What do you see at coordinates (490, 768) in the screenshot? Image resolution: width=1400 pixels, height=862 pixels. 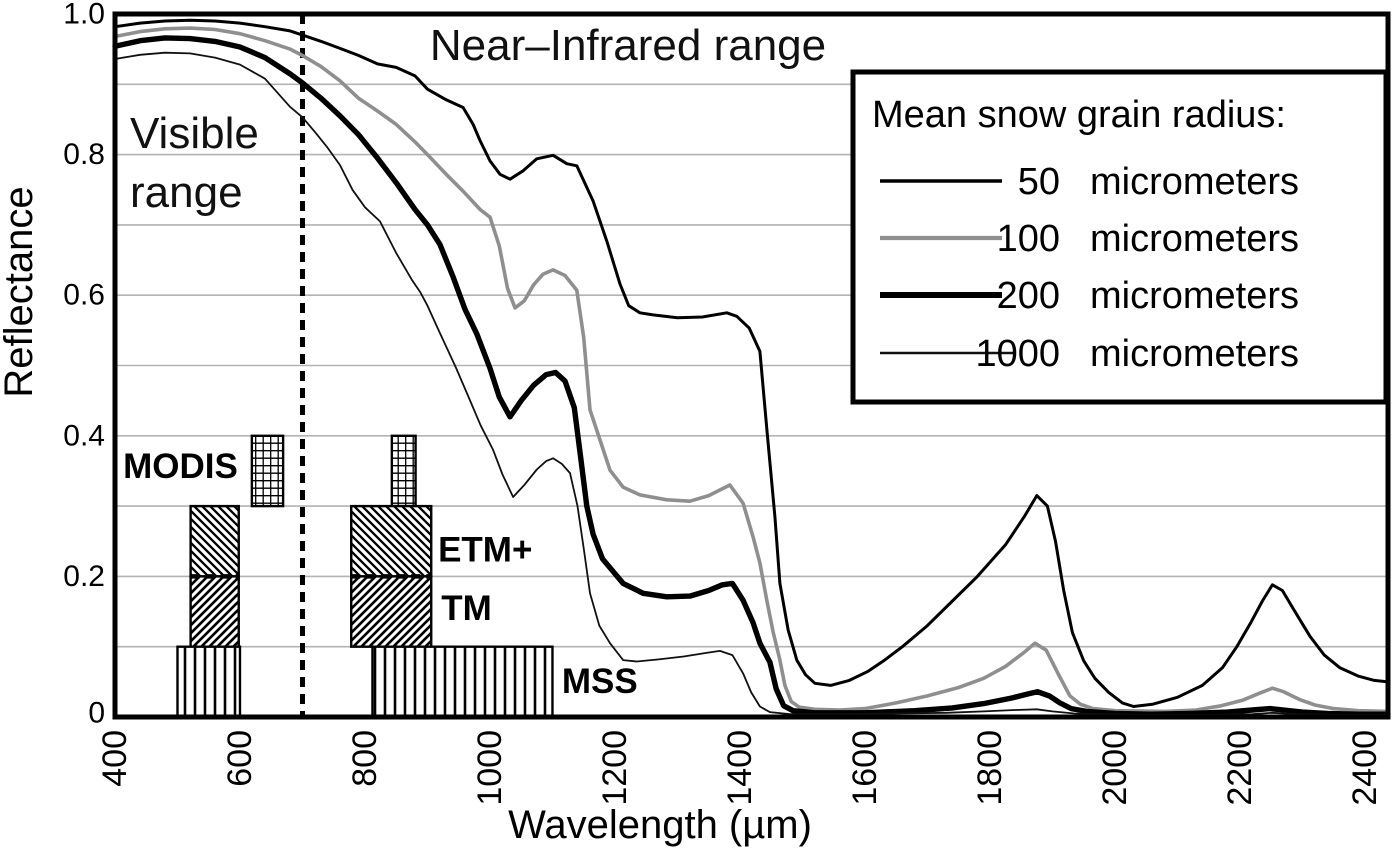 I see `x-tick-label: 1000` at bounding box center [490, 768].